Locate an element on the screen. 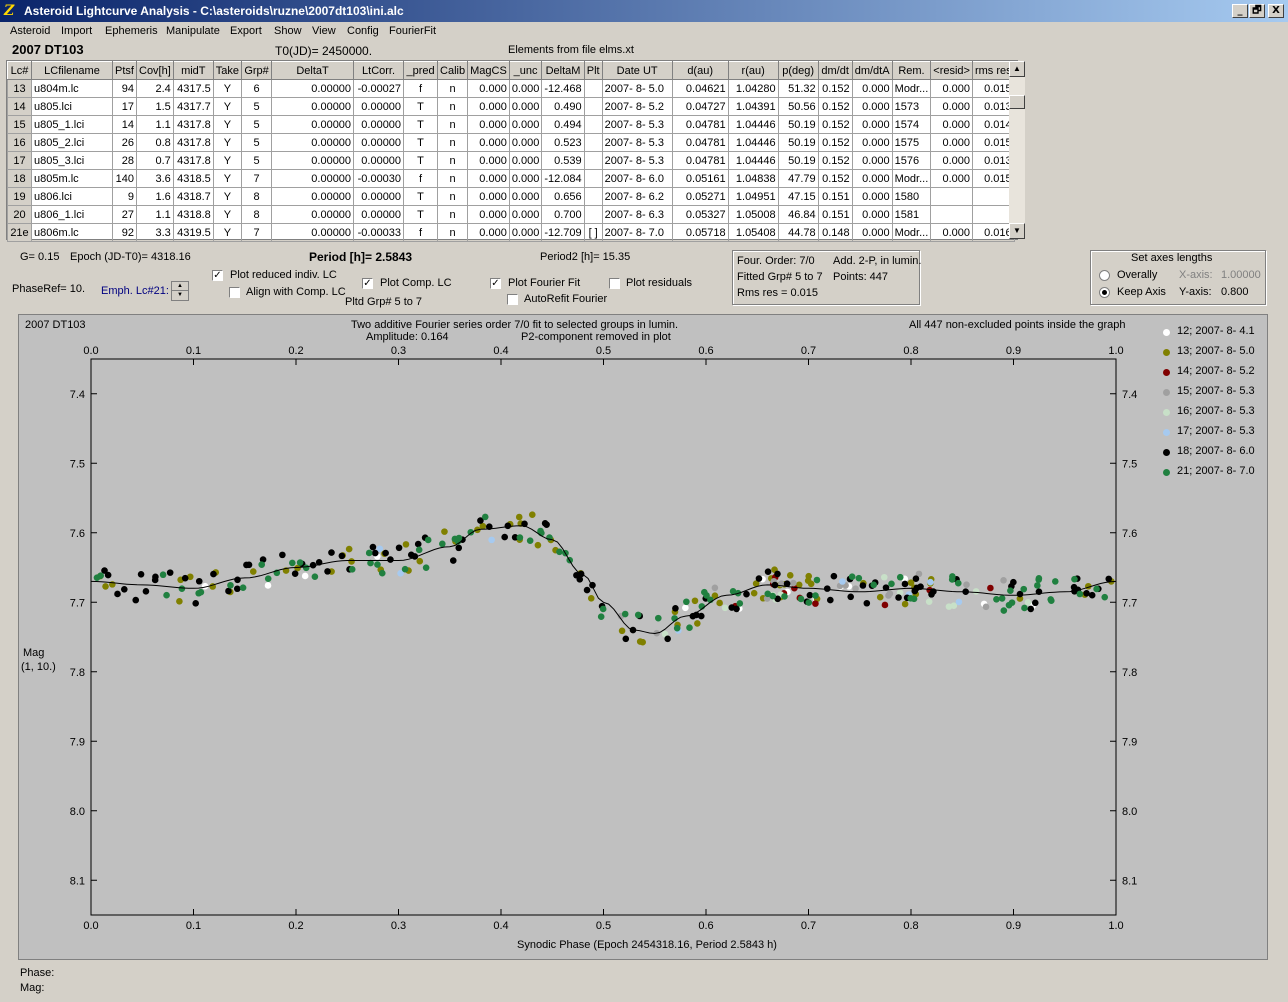  column-header: _pred is located at coordinates (421, 70).